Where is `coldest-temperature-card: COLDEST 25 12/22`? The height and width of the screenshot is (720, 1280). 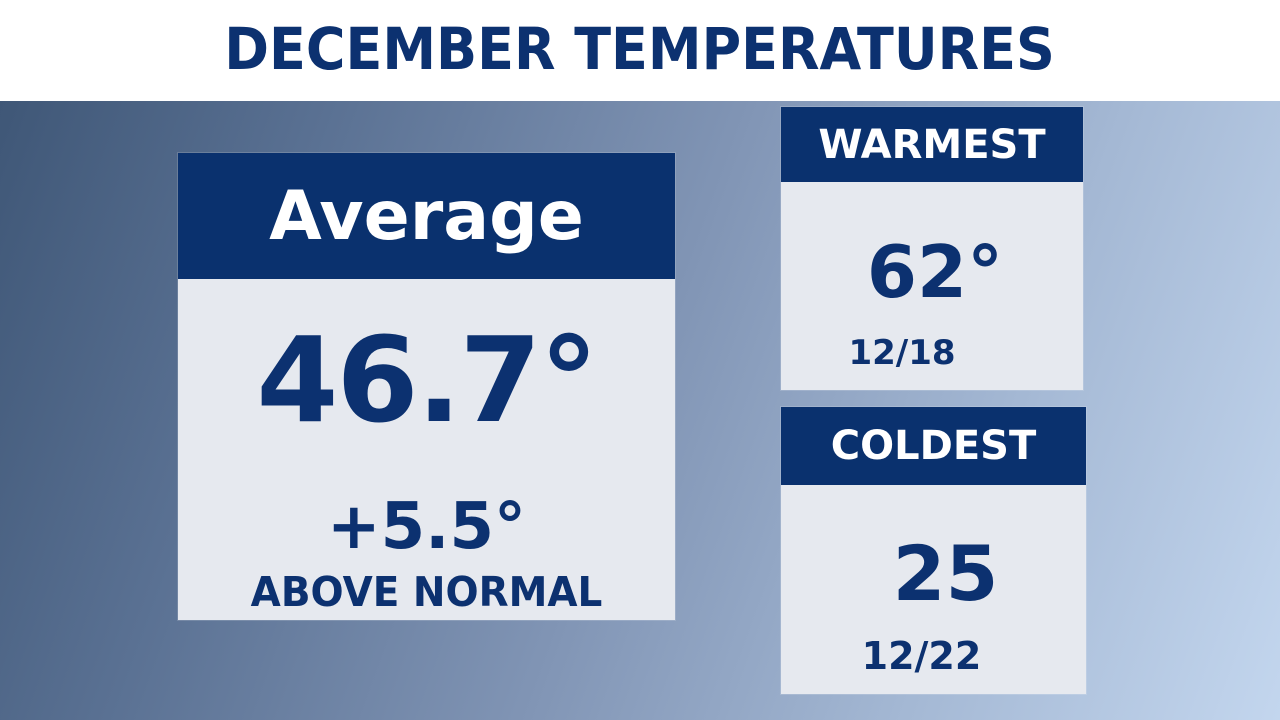 coldest-temperature-card: COLDEST 25 12/22 is located at coordinates (933, 550).